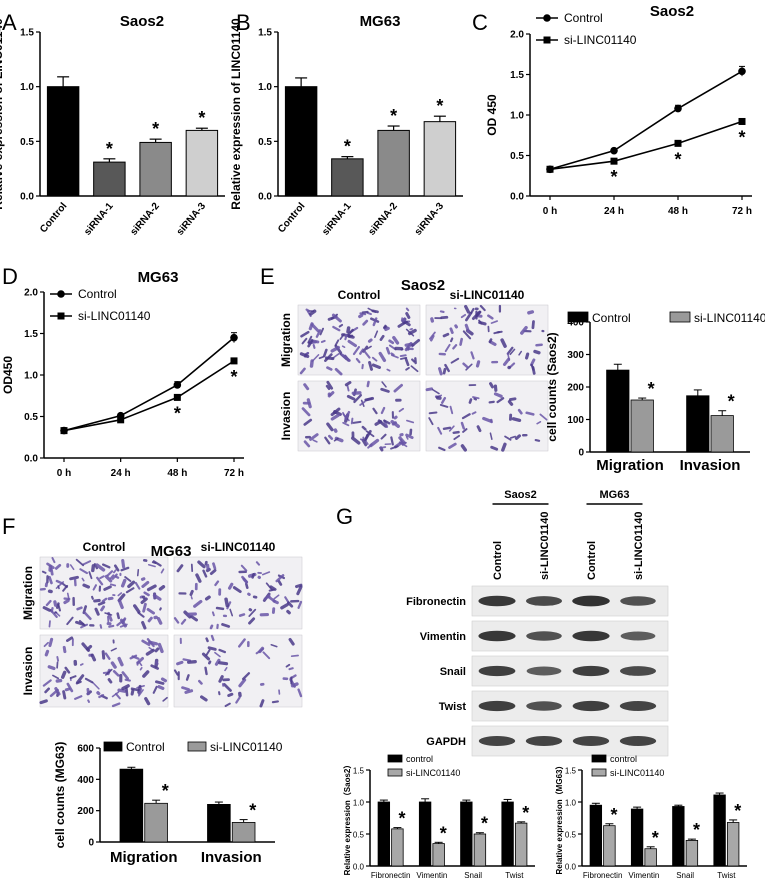 The width and height of the screenshot is (765, 887). I want to click on x-tick-label: siRNA-2, so click(145, 219).